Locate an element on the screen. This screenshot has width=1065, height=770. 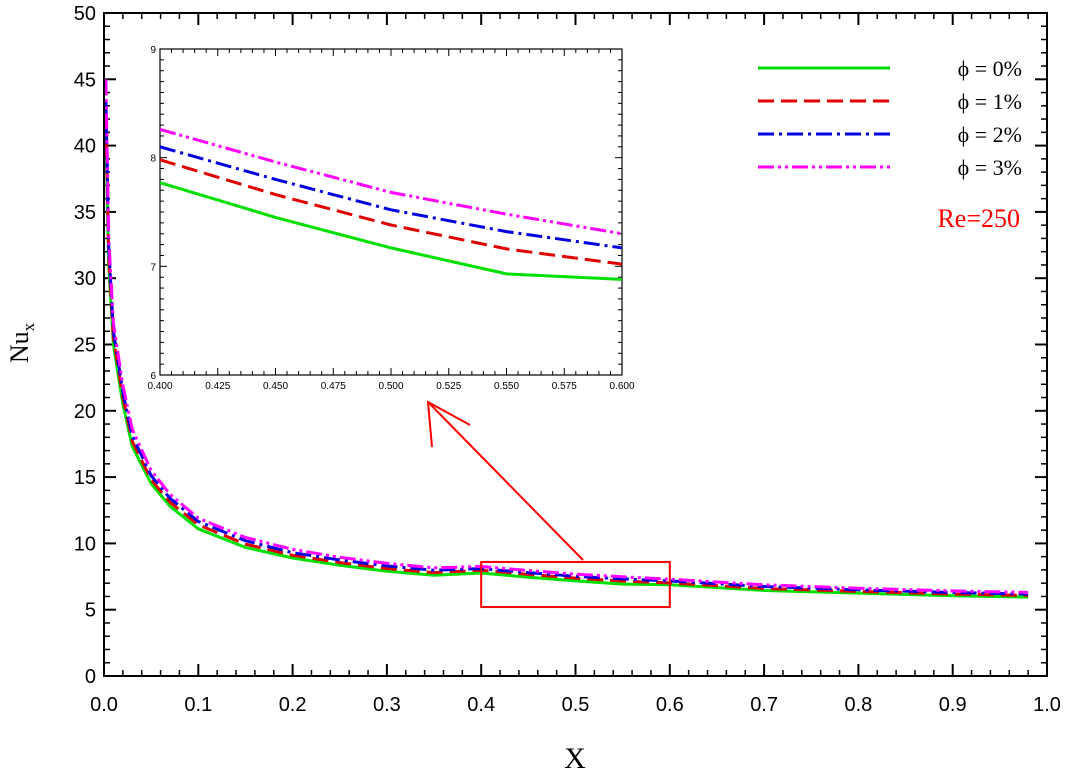
zoom-group is located at coordinates (548, 504).